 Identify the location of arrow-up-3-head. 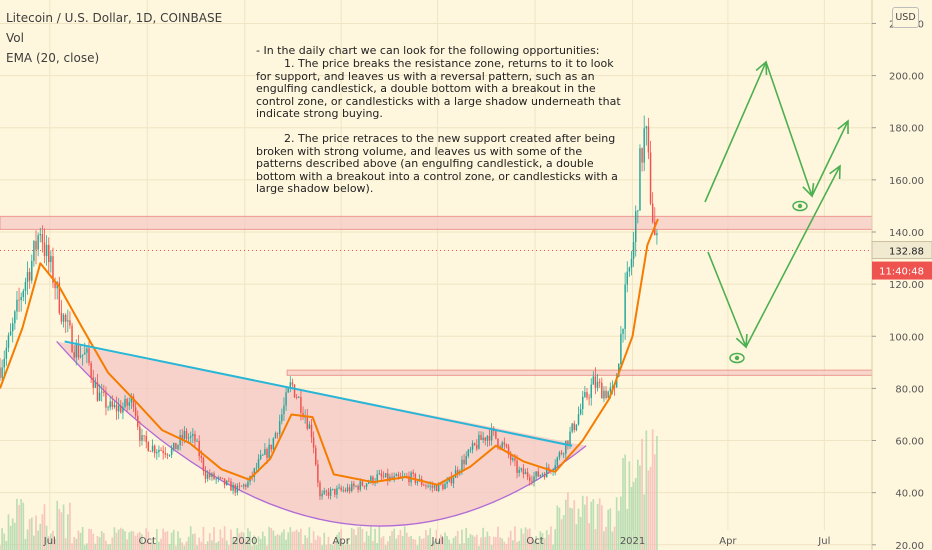
(835, 172).